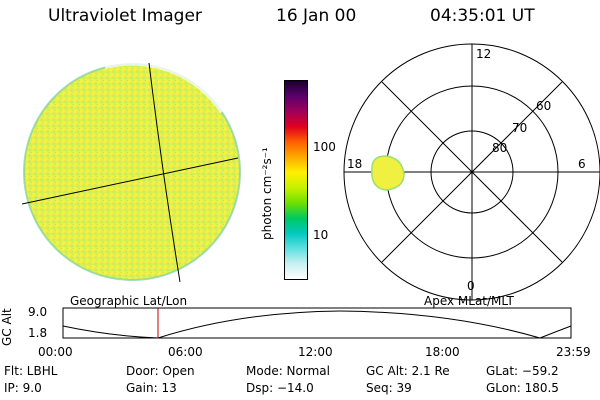  I want to click on mlt-label-0: 0, so click(471, 286).